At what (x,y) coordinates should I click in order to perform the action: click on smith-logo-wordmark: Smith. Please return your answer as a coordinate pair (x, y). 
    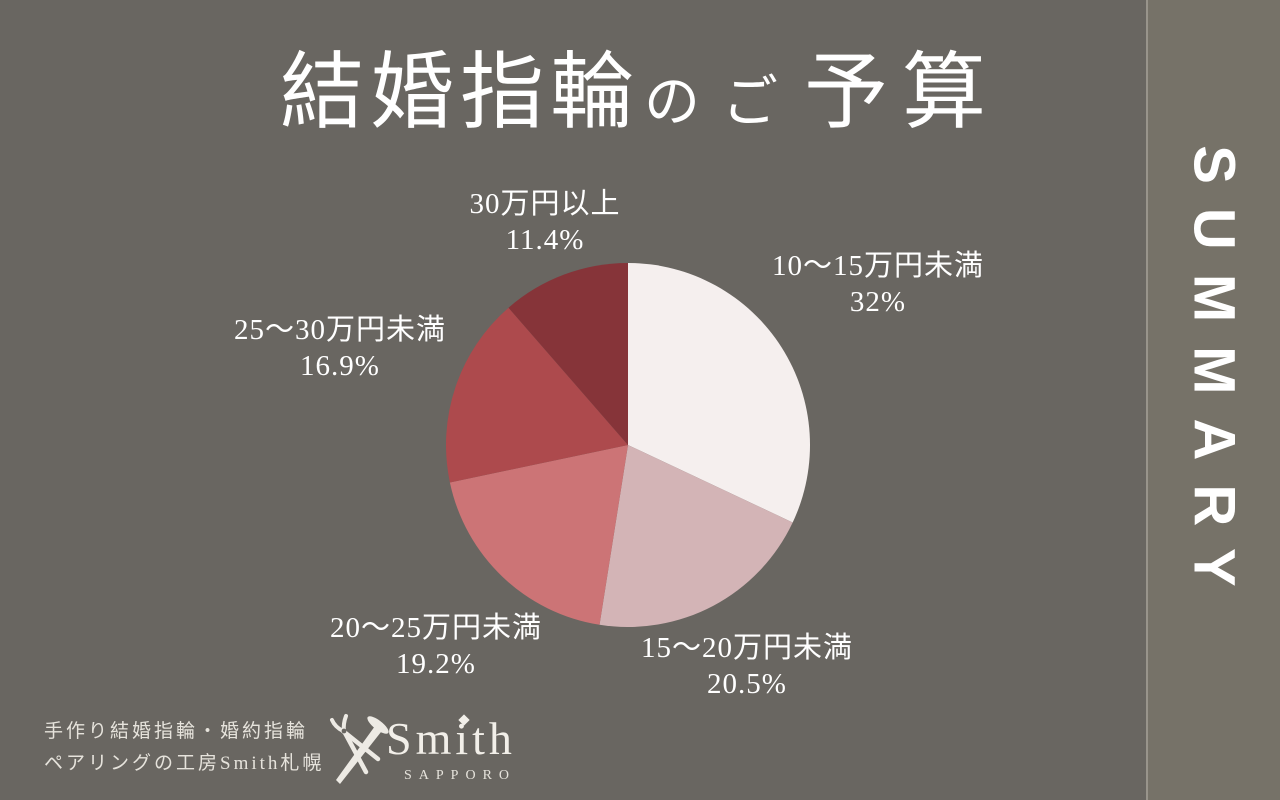
    Looking at the image, I should click on (451, 738).